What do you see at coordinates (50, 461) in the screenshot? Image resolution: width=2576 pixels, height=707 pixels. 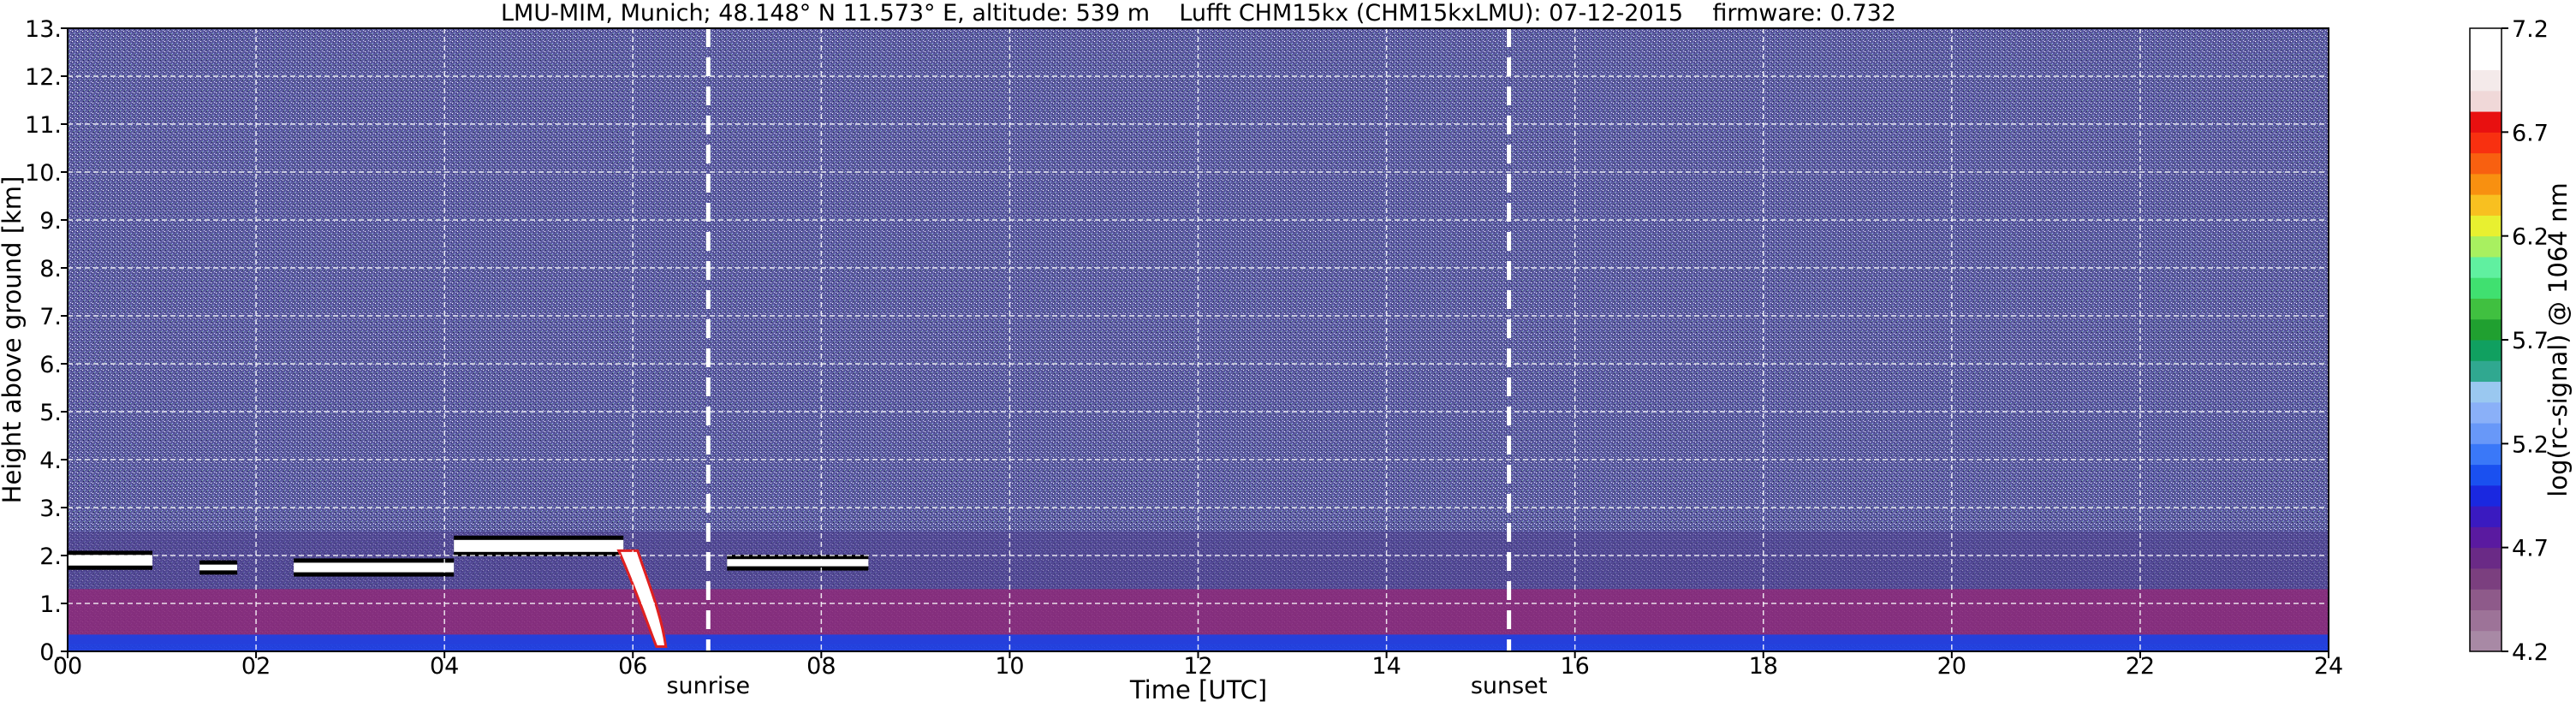 I see `y-tick-label: 4.` at bounding box center [50, 461].